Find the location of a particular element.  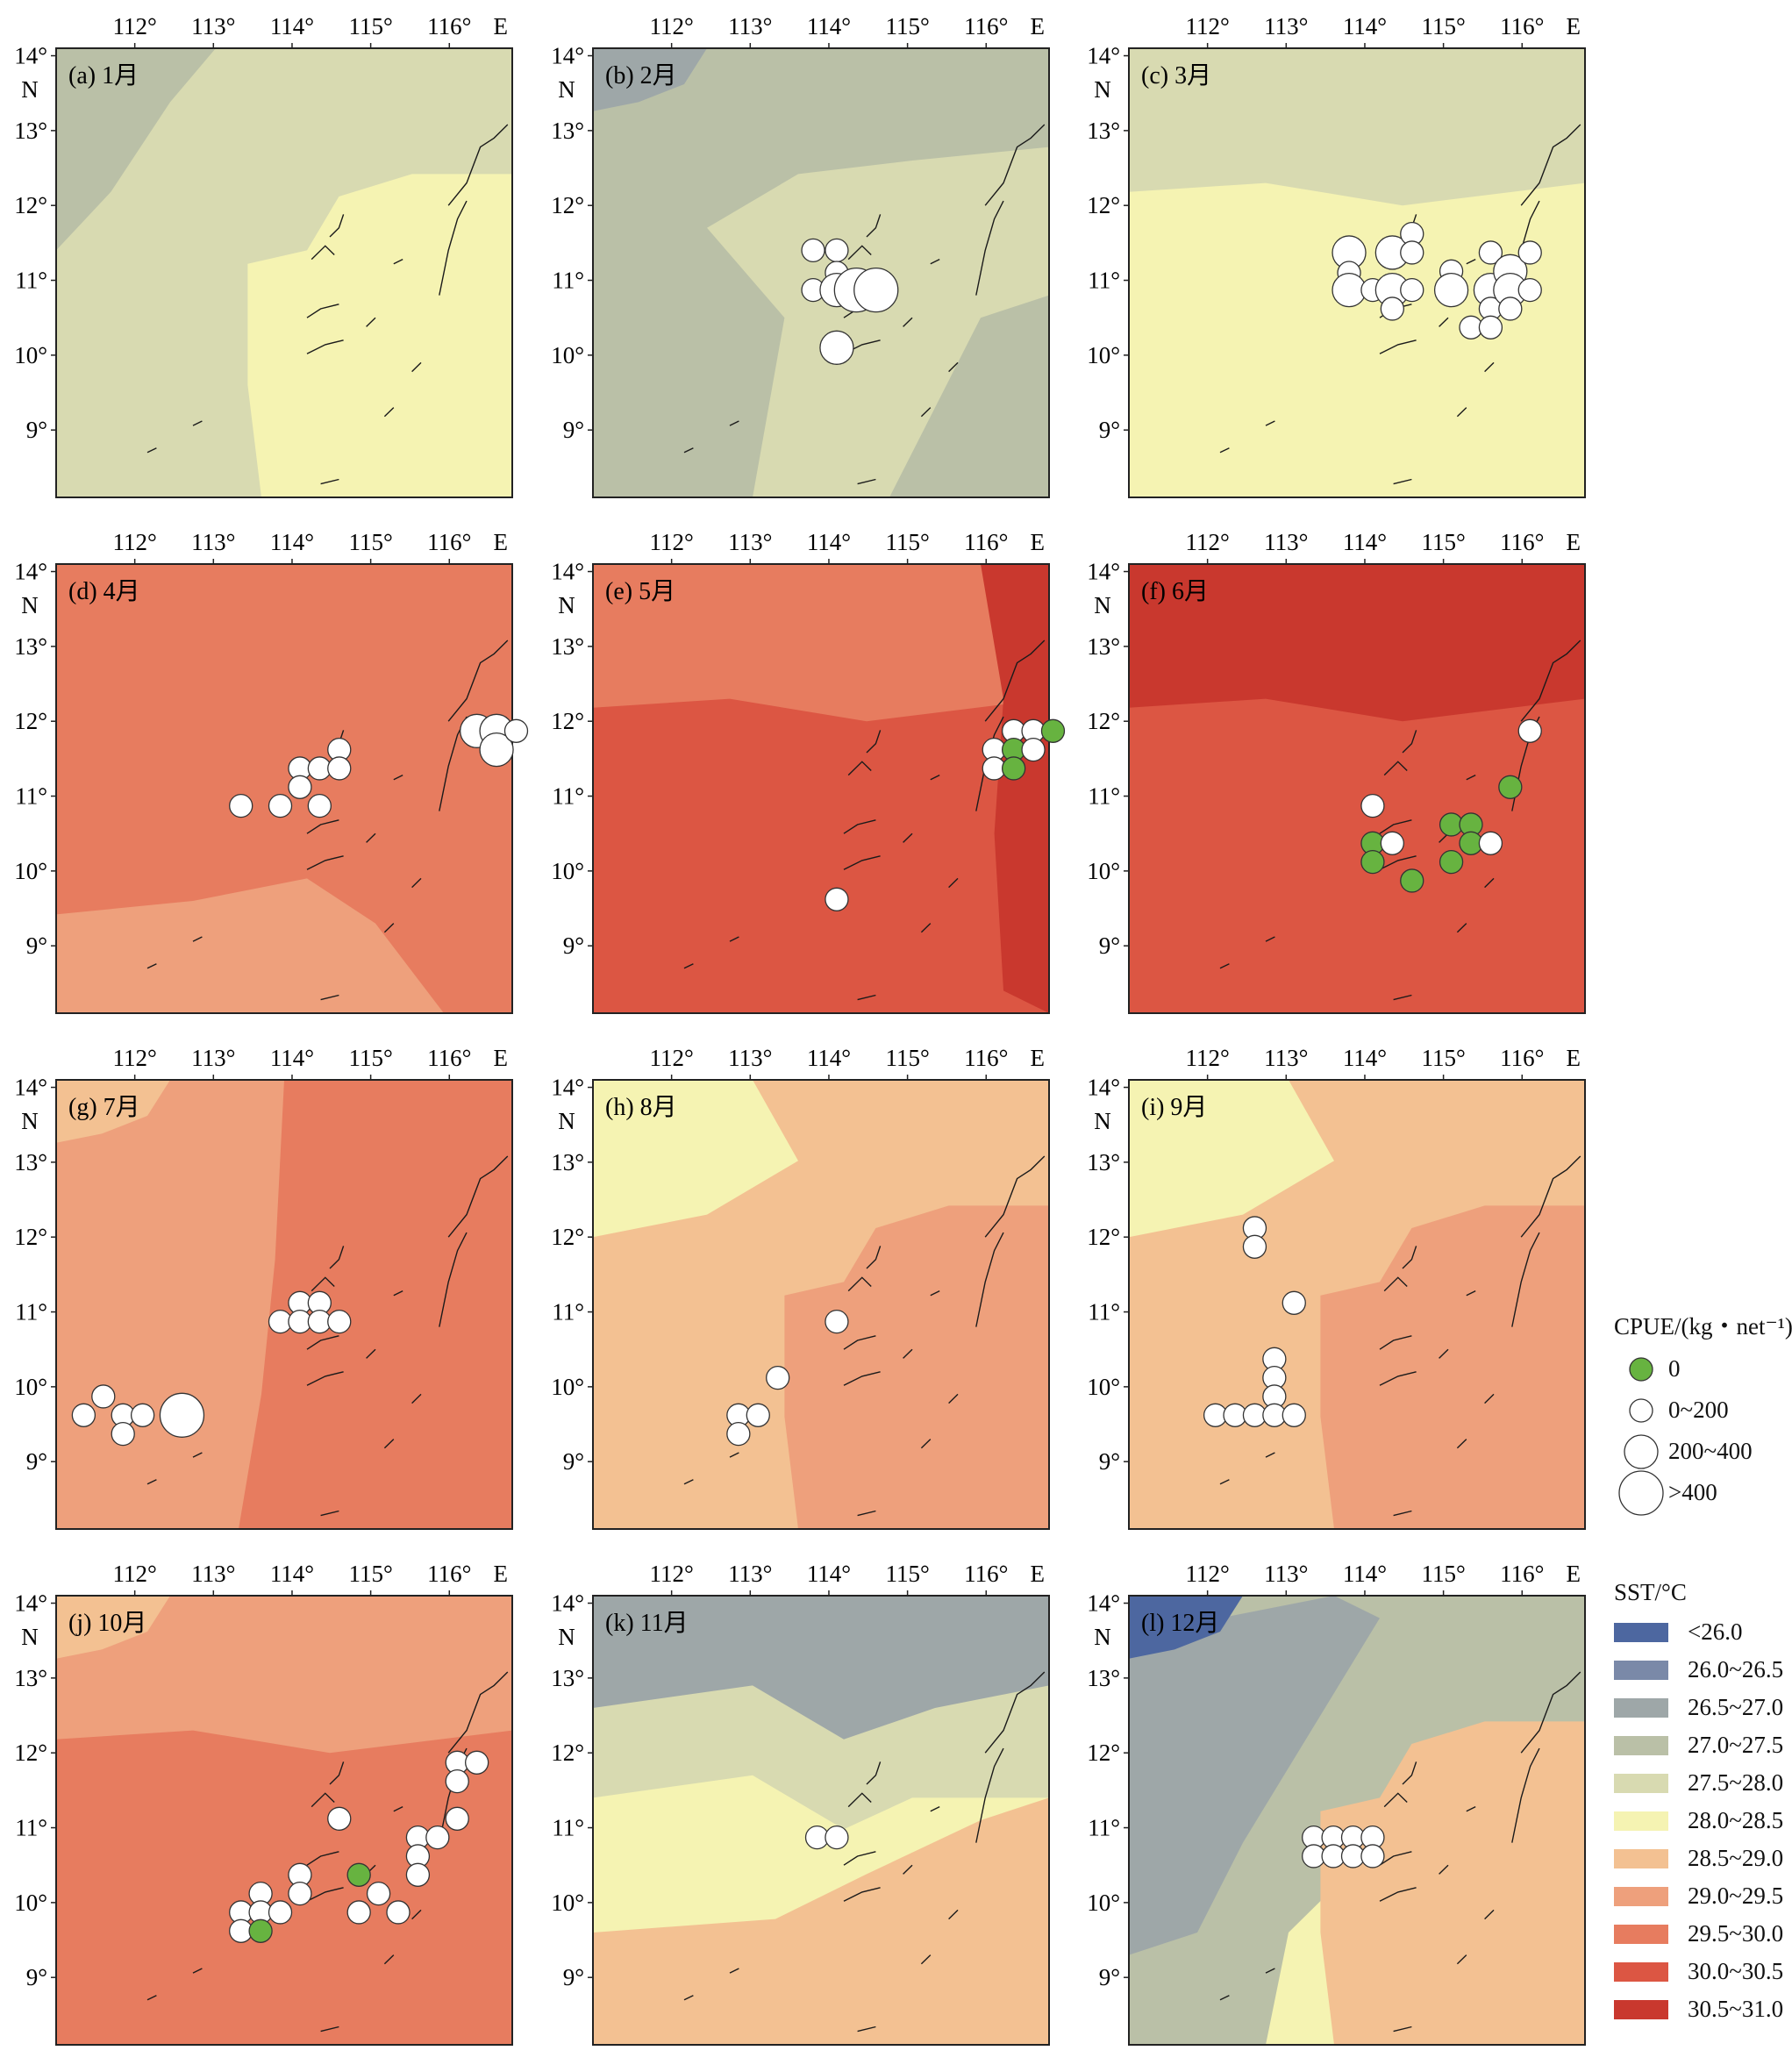

sst-legend-label: 30.5~31.0 is located at coordinates (1736, 2009).